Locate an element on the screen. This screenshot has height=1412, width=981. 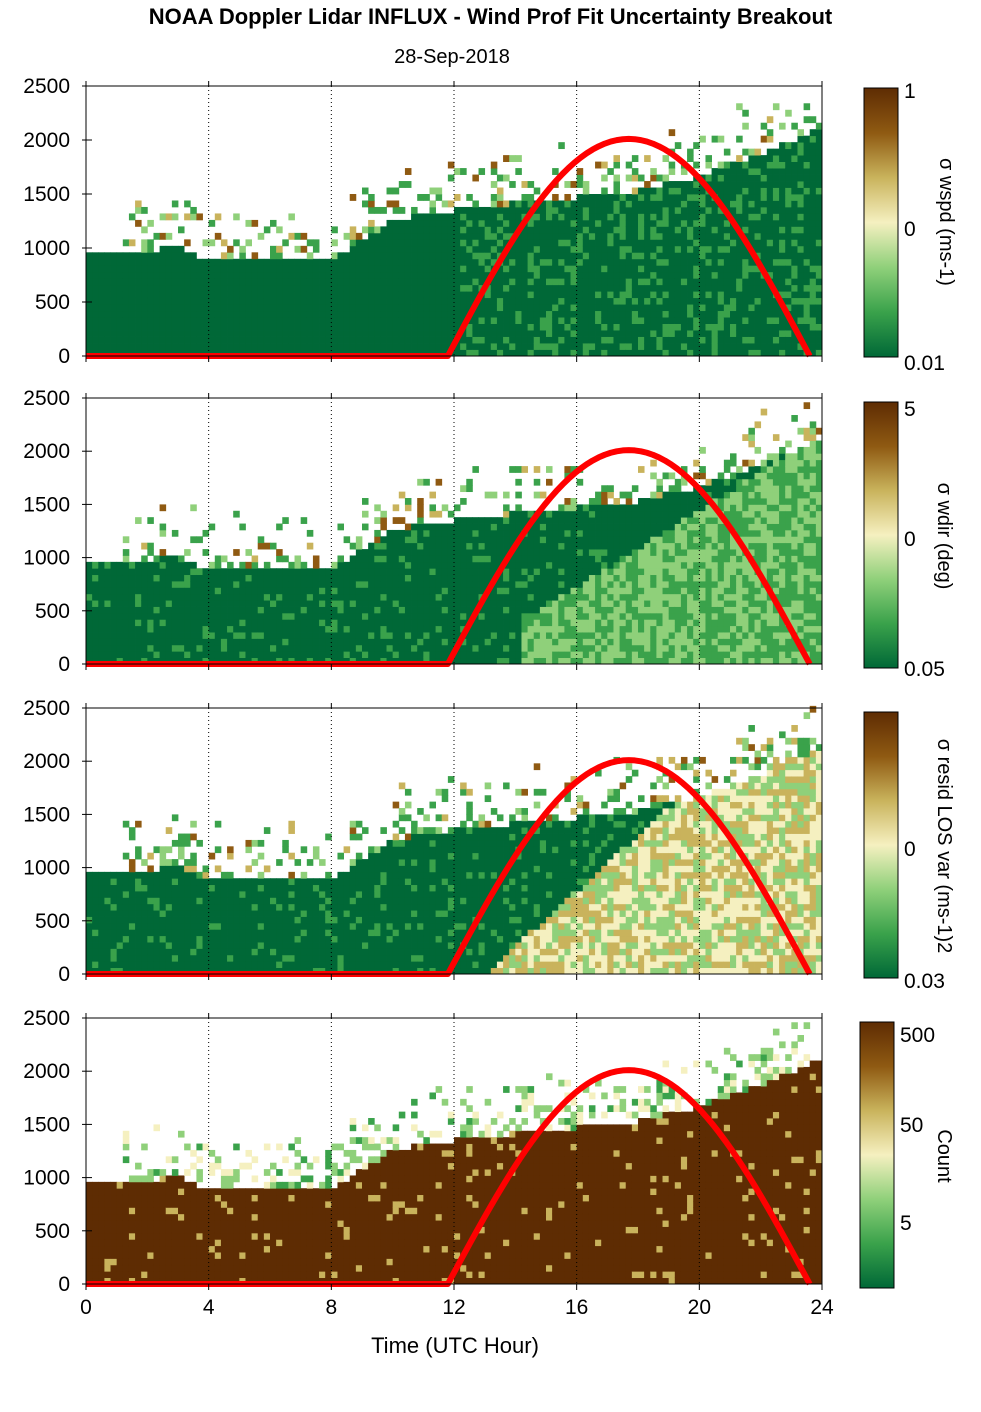
y-tick-label: 1000 is located at coordinates (46, 248).